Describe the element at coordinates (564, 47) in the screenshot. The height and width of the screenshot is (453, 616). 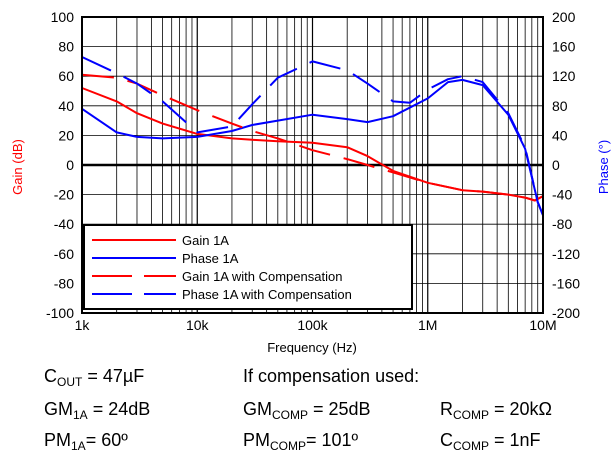
I see `y-right-tick-label: 160` at that location.